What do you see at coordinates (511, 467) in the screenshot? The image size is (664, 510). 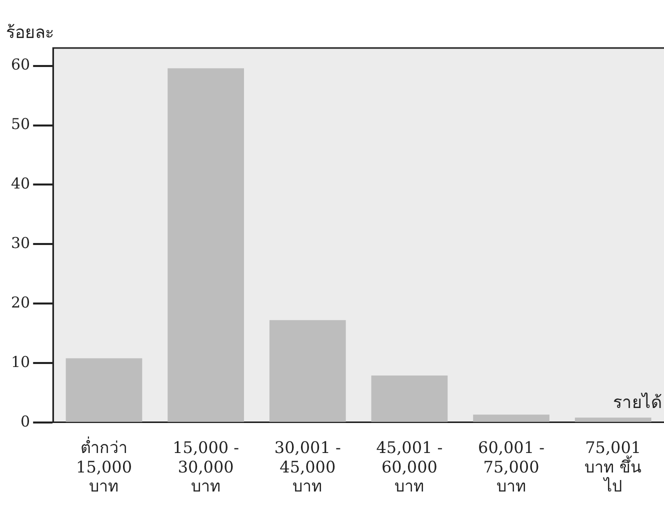 I see `x-tick-label: 60,001 - 75,000 บาท` at bounding box center [511, 467].